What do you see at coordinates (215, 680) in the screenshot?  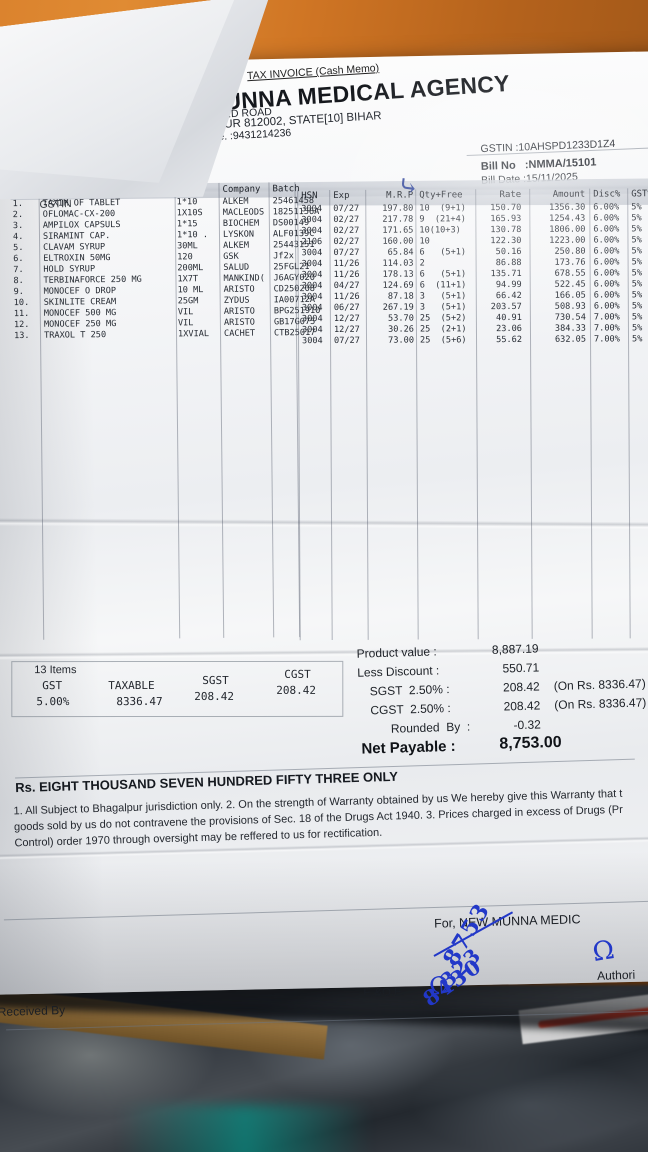 I see `sgst-label: SGST` at bounding box center [215, 680].